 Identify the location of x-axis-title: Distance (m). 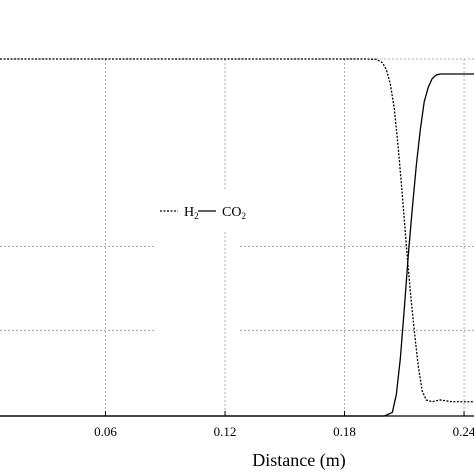
(298, 460).